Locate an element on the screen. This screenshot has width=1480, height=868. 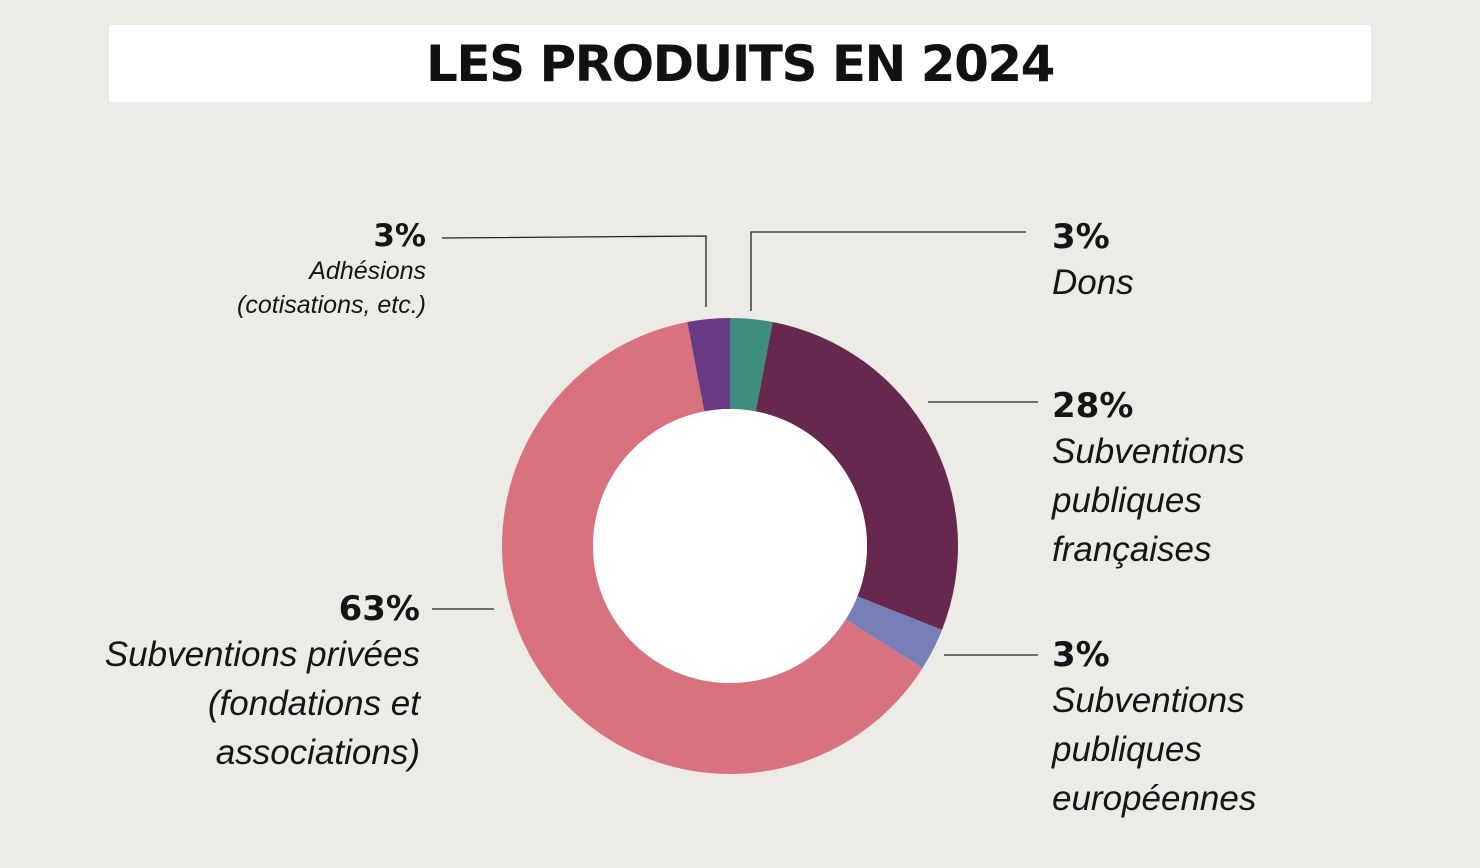
slice-publiques-francaises is located at coordinates (856, 476).